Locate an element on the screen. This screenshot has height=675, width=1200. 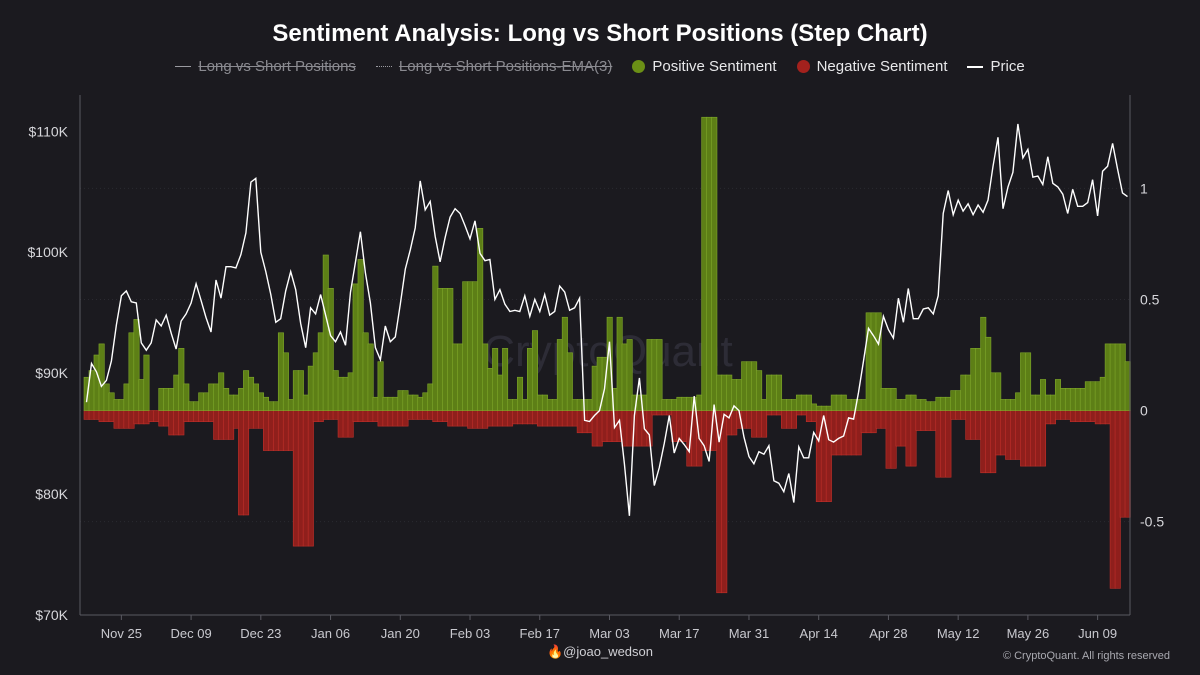
x-tick-label: Feb 17 is located at coordinates (540, 633).